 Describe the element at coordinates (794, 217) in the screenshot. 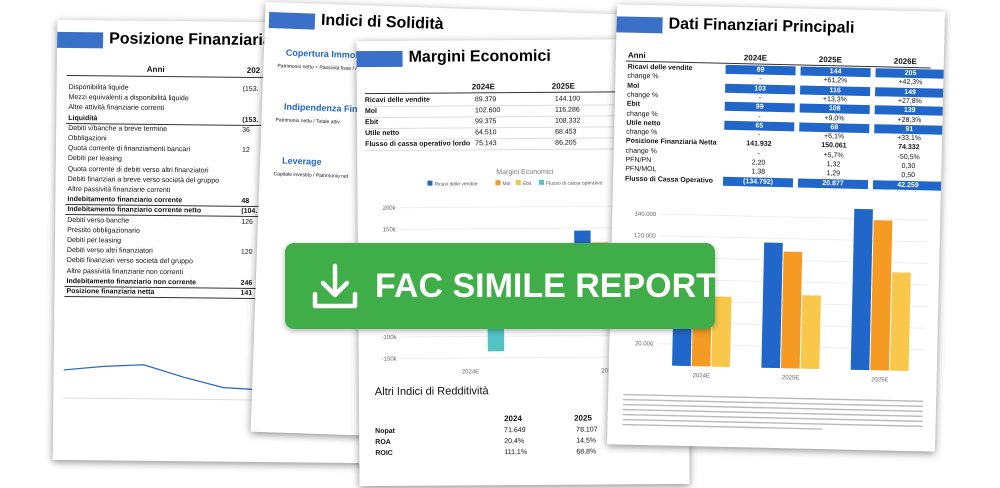

I see `grid-line` at that location.